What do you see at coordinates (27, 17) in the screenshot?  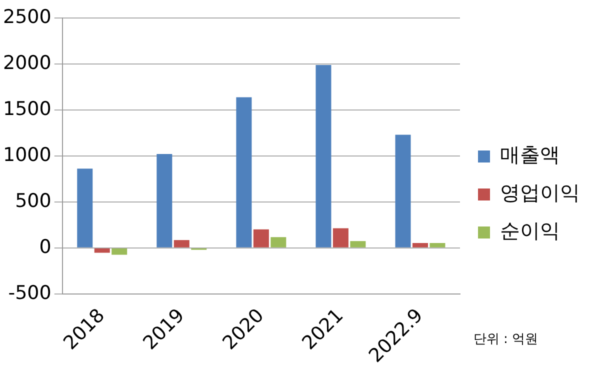 I see `y-tick-label: 2500` at bounding box center [27, 17].